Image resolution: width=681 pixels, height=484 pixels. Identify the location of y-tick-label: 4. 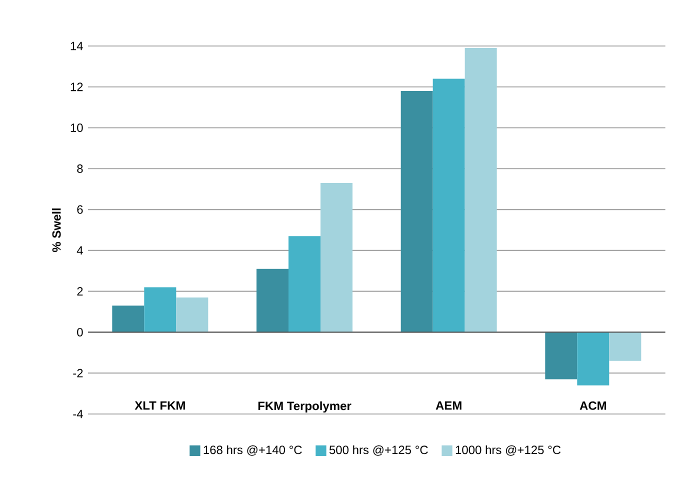
(79, 250).